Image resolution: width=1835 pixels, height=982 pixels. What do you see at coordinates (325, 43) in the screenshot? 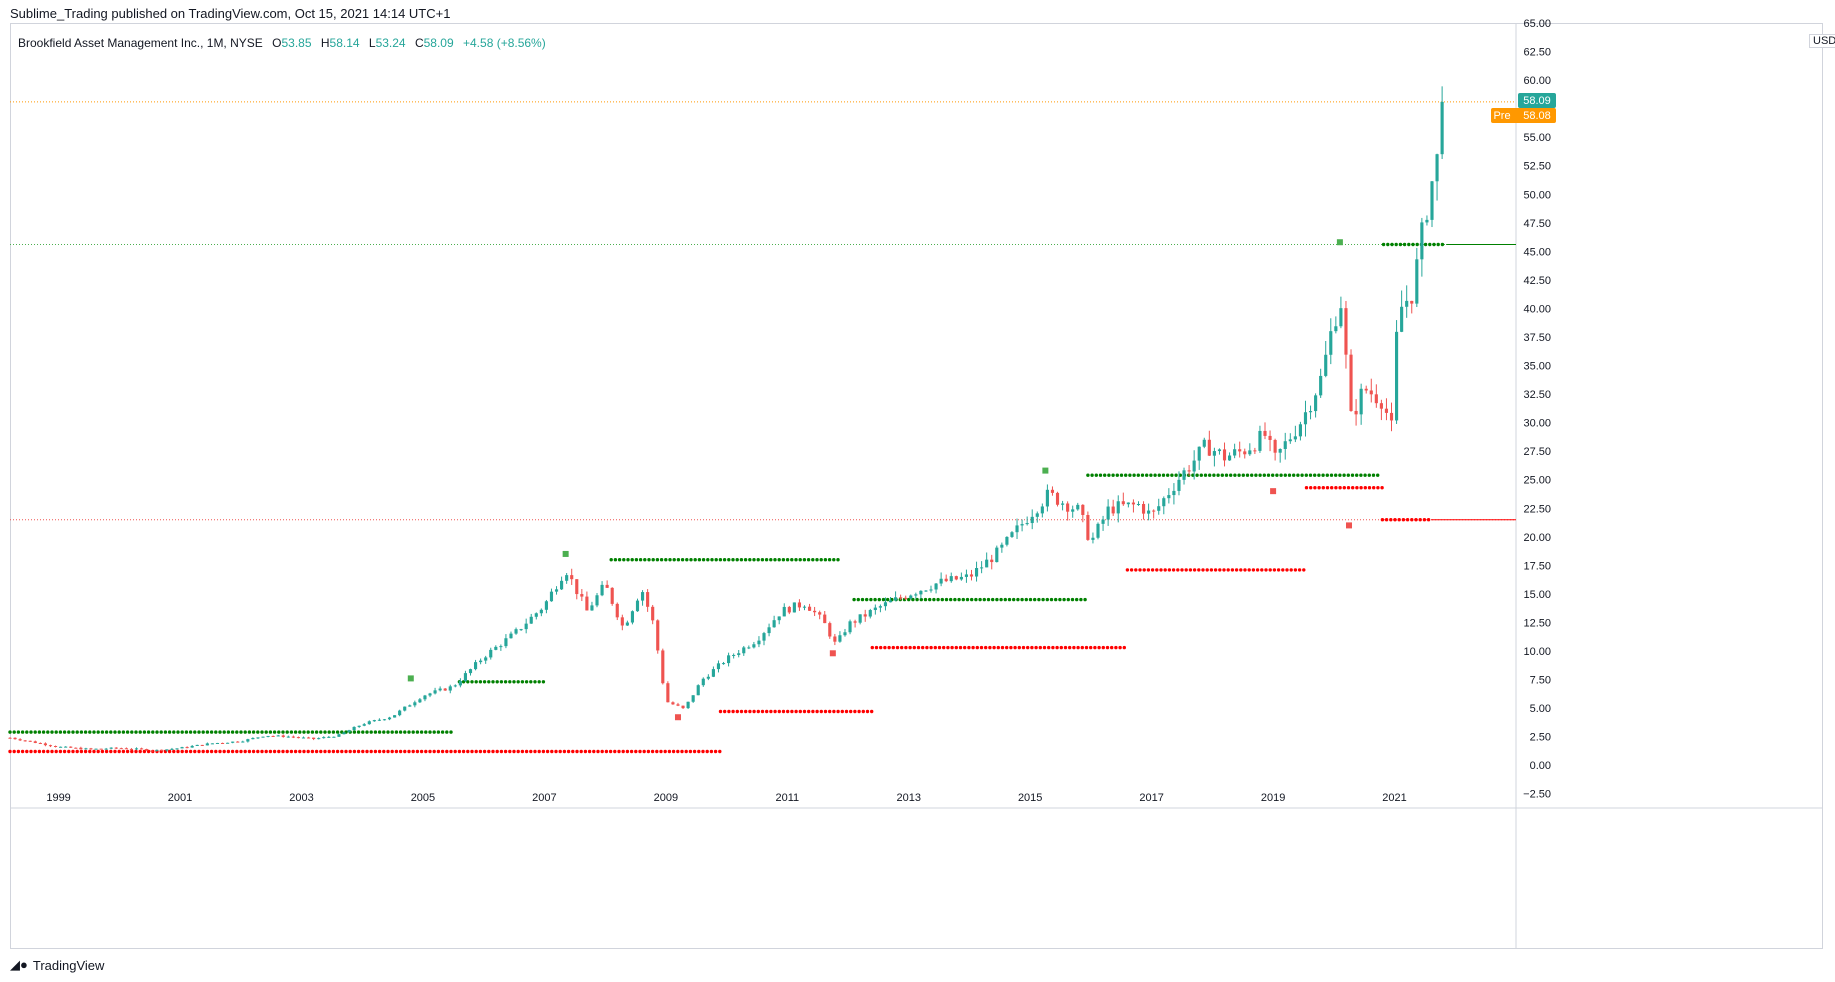
I see `high-label: H` at bounding box center [325, 43].